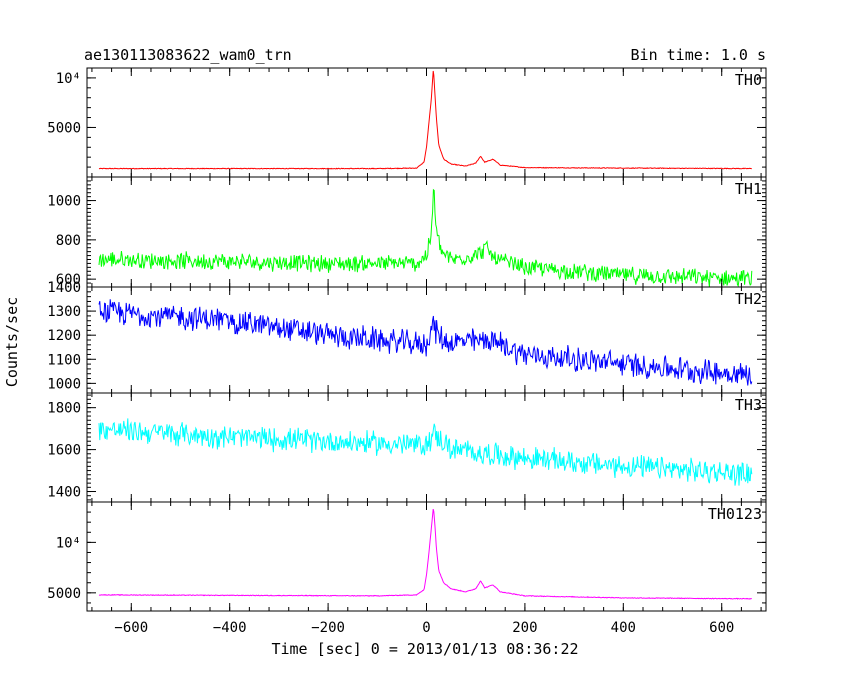  What do you see at coordinates (424, 649) in the screenshot?
I see `x-axis-label: Time [sec] 0 = 2013/01/13 08:36:22` at bounding box center [424, 649].